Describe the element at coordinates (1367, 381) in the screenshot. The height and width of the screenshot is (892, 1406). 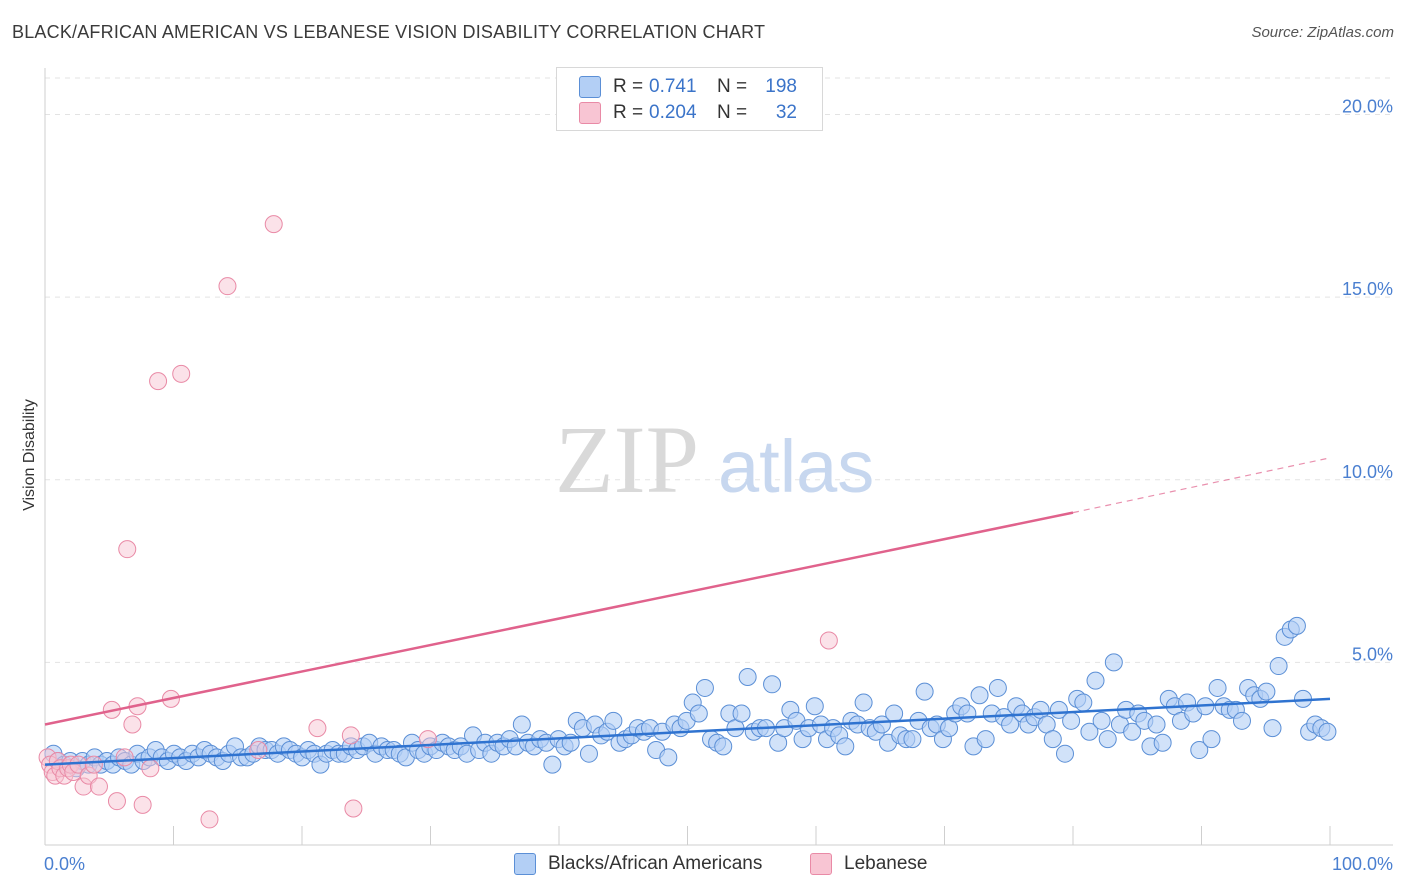
I see `y-tick-labels: 5.0% 10.0% 15.0% 20.0%` at that location.